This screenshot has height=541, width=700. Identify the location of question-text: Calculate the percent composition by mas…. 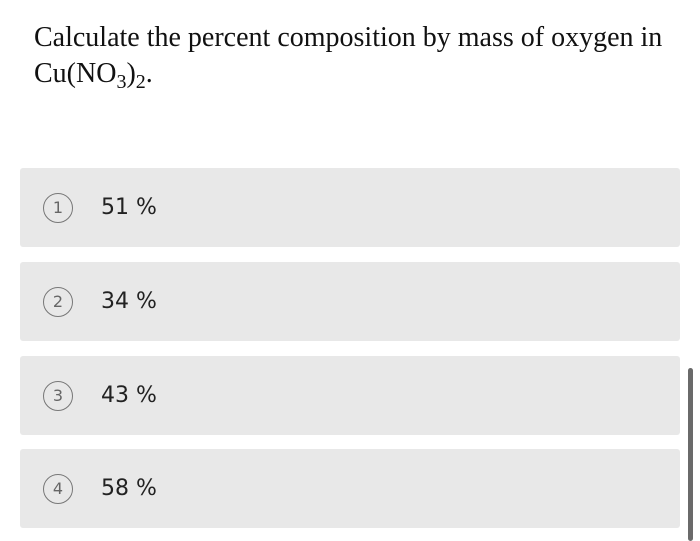
(348, 37).